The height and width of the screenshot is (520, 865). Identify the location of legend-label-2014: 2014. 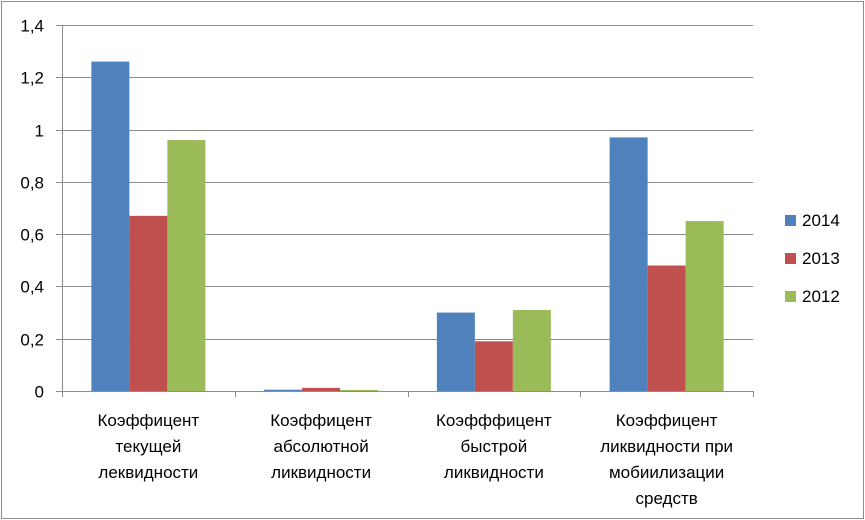
(821, 220).